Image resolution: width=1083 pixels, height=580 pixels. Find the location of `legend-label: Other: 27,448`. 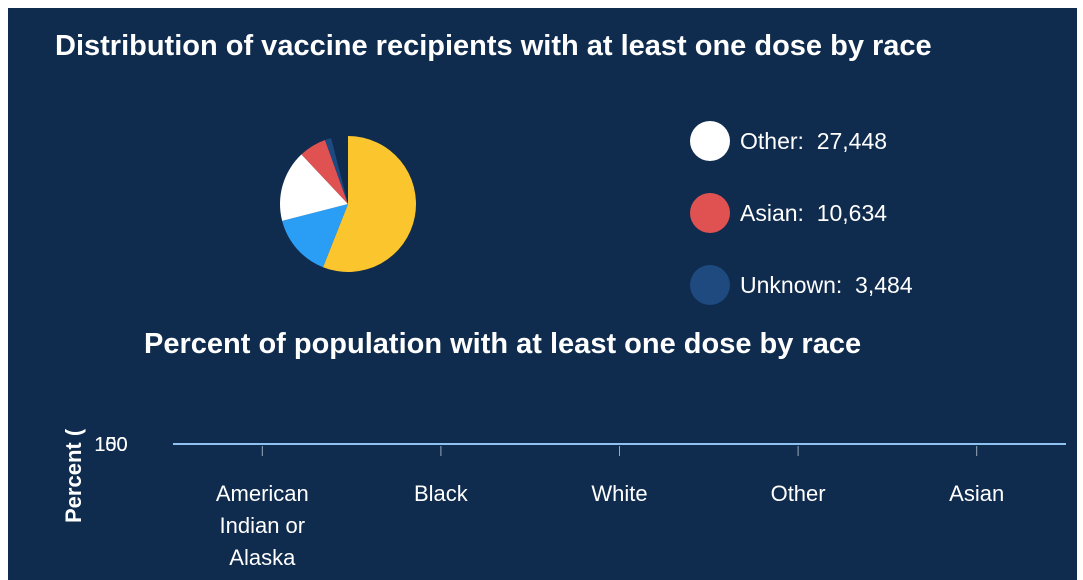

legend-label: Other: 27,448 is located at coordinates (814, 140).